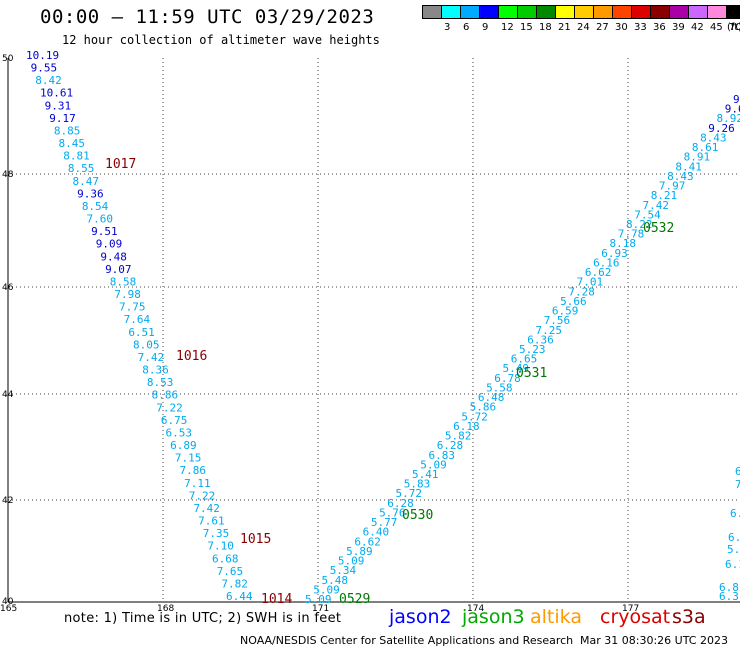  Describe the element at coordinates (647, 214) in the screenshot. I see `wave-height-label: 7.54` at that location.